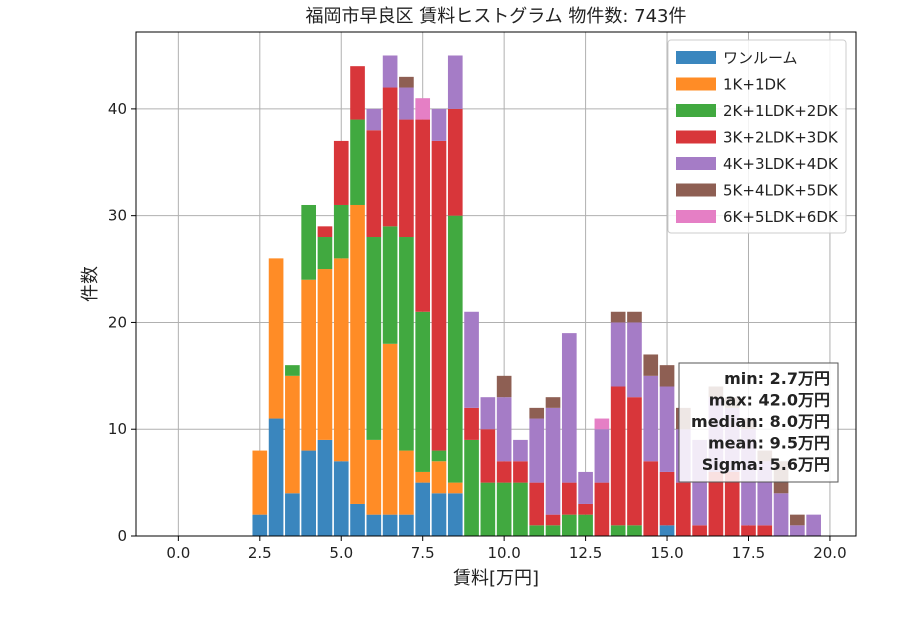  Describe the element at coordinates (760, 58) in the screenshot. I see `legend-label: ワンルーム` at that location.